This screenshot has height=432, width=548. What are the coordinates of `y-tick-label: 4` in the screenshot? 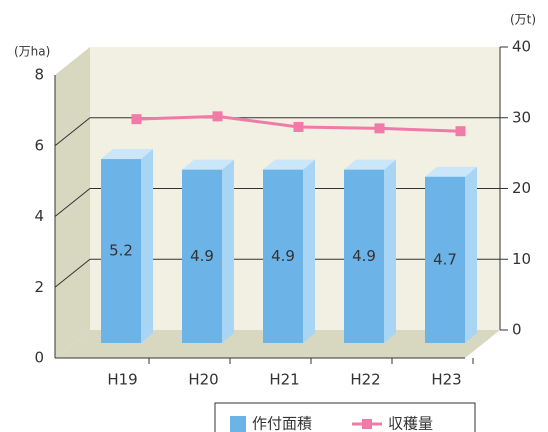 It's located at (39, 216).